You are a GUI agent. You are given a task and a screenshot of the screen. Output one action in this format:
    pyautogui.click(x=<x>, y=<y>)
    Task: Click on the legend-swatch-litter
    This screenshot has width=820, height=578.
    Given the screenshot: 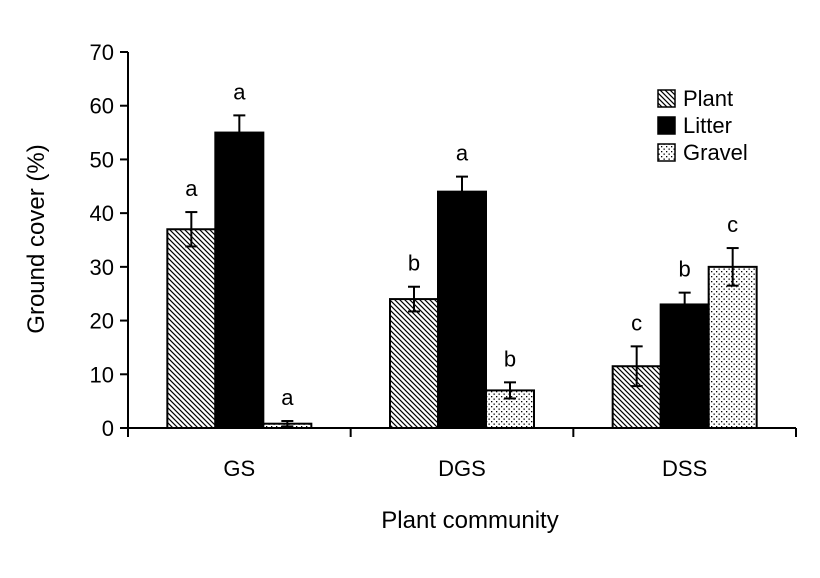 What is the action you would take?
    pyautogui.click(x=666, y=125)
    